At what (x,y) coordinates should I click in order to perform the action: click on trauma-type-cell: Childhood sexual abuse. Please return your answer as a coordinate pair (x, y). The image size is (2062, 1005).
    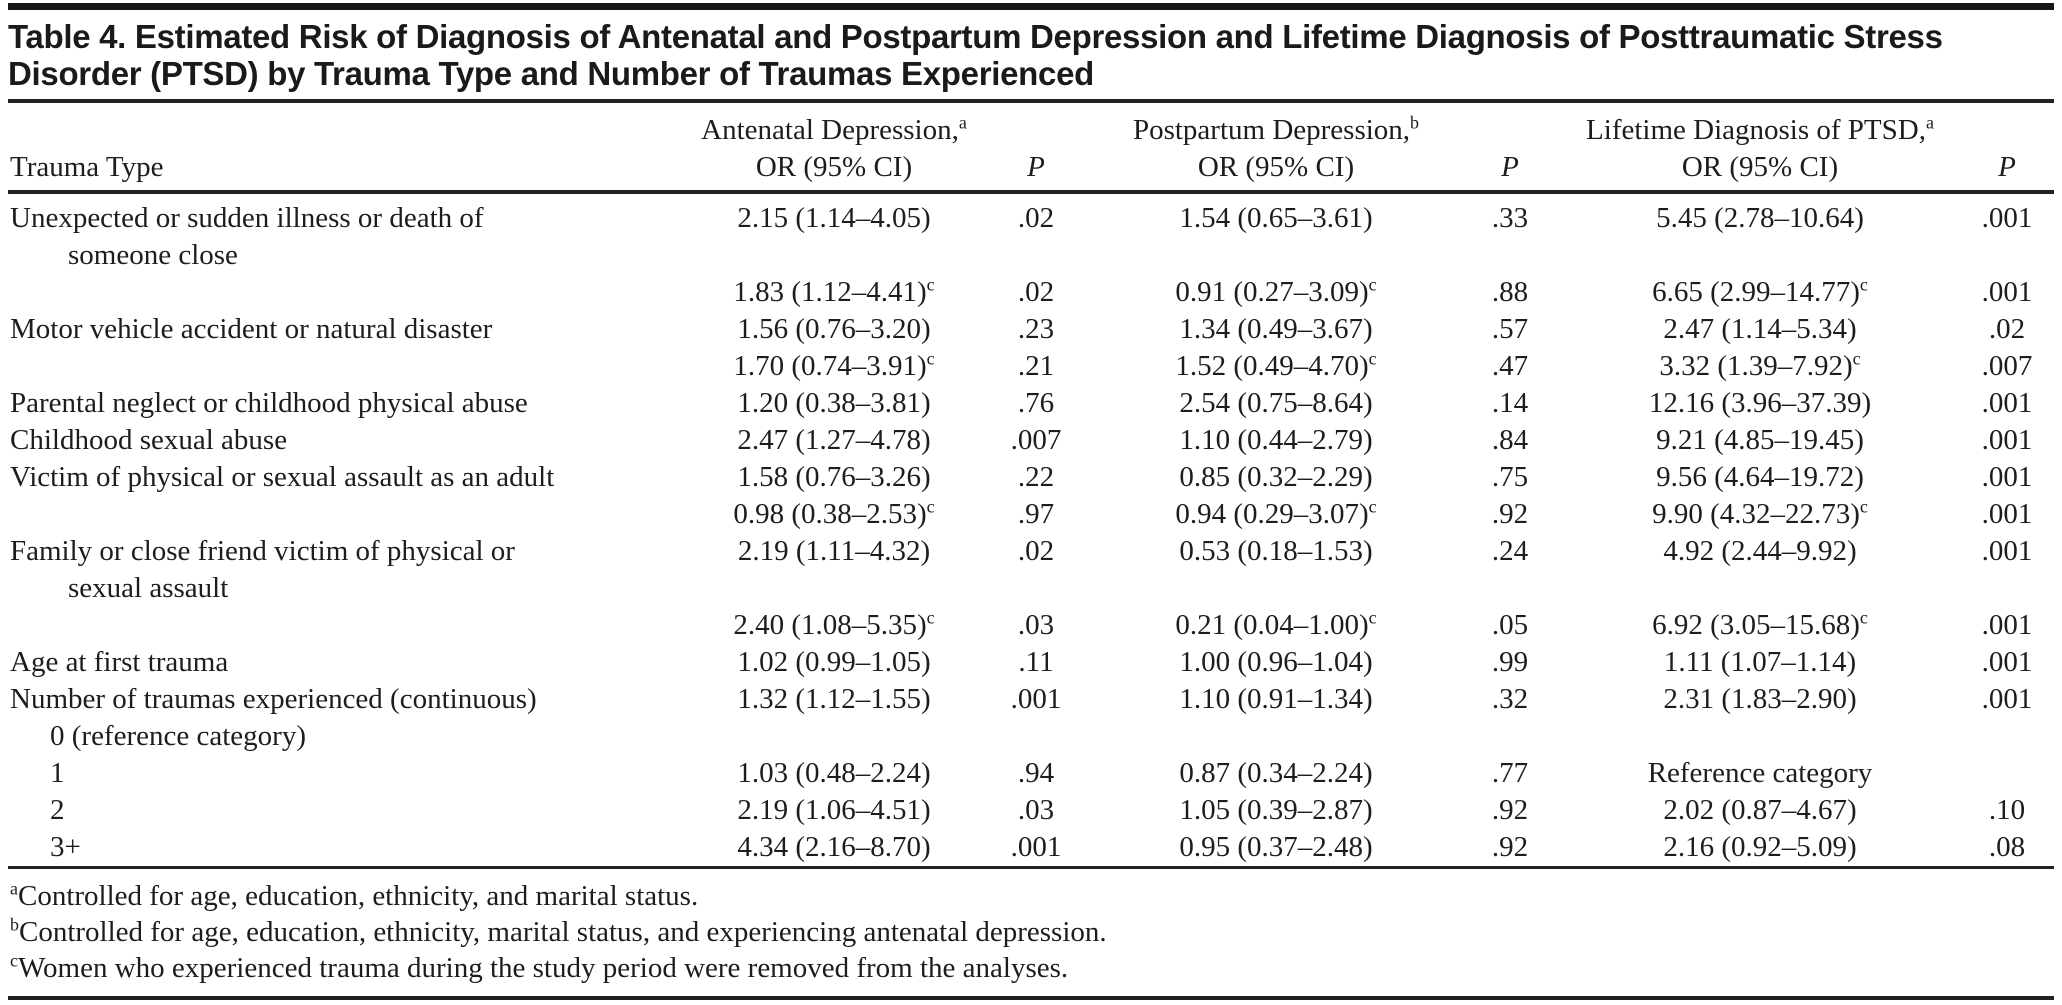
    Looking at the image, I should click on (149, 440).